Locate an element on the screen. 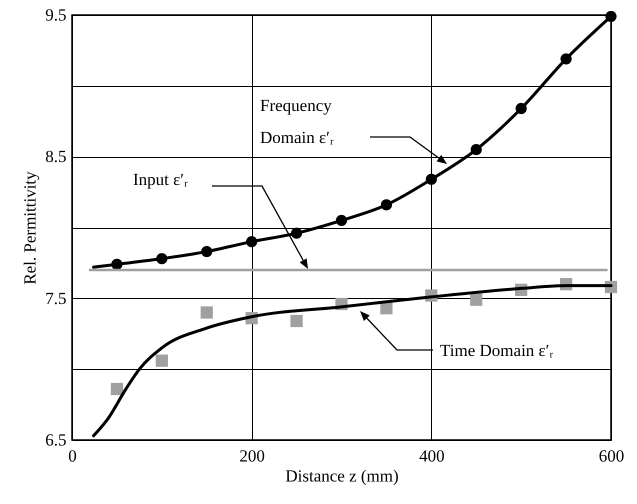 The image size is (637, 504). x-tick-label: 400 is located at coordinates (432, 456).